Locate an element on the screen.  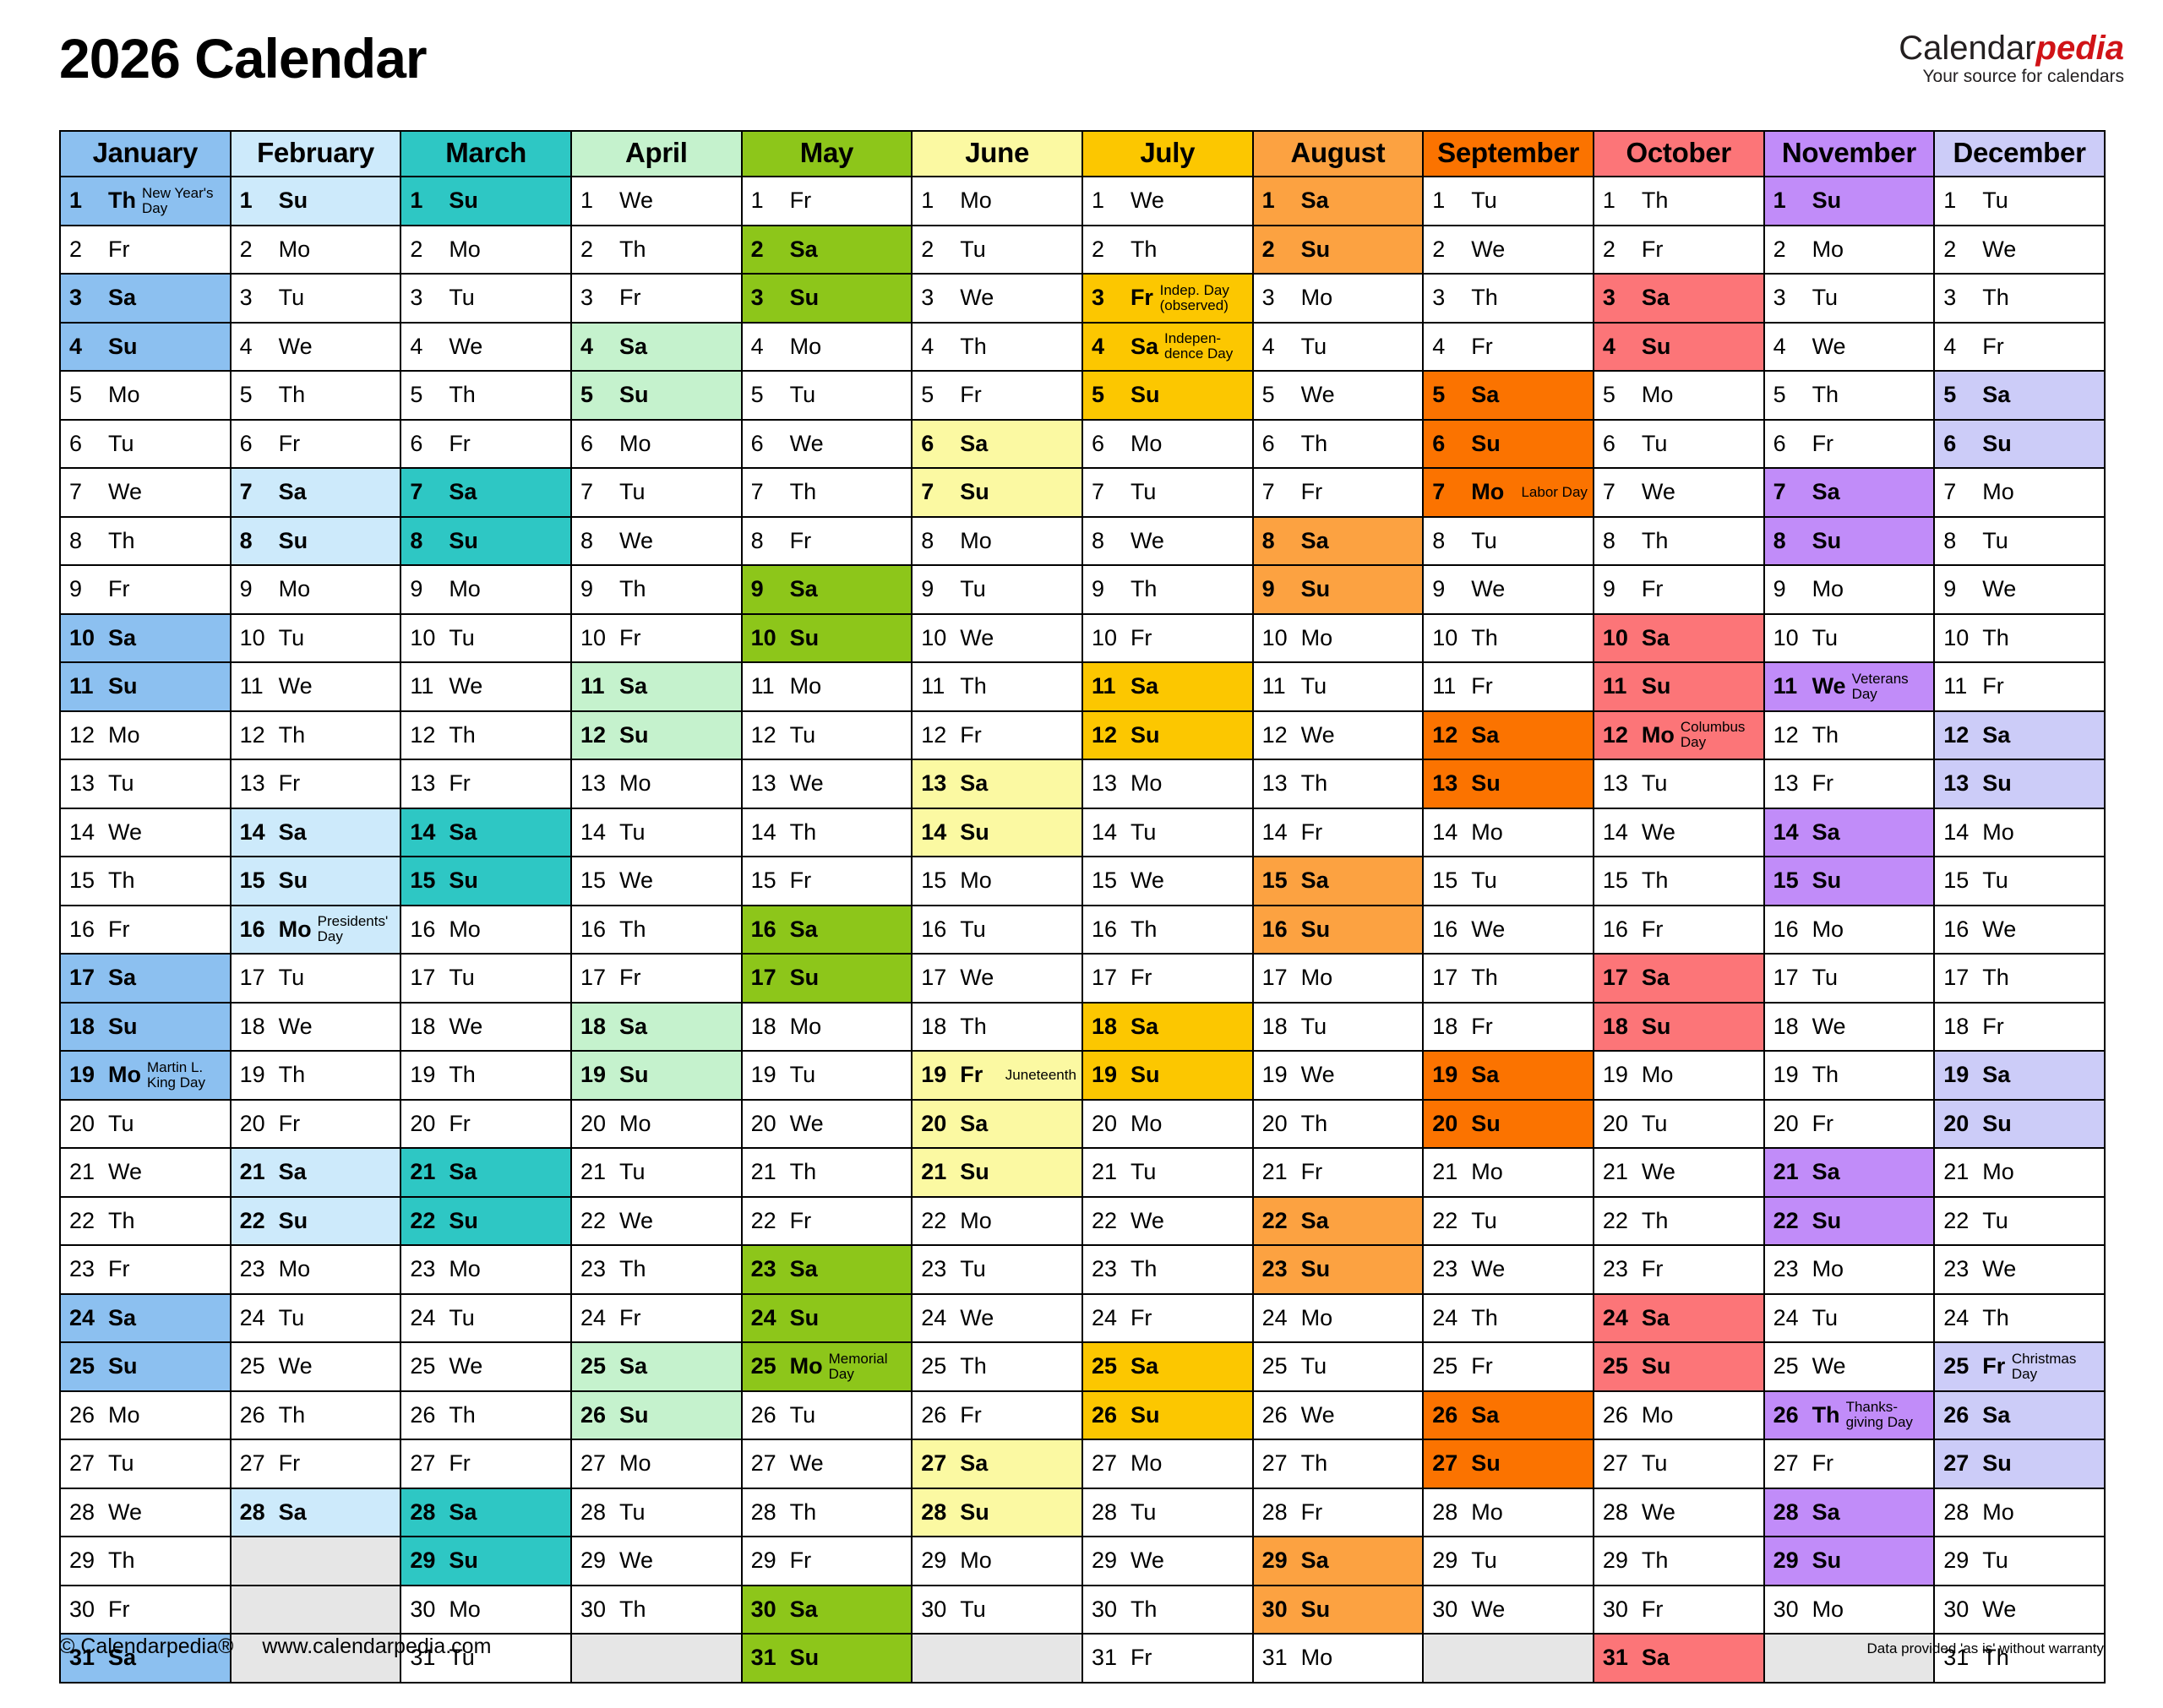
day-cell: 10 Th is located at coordinates (2020, 638).